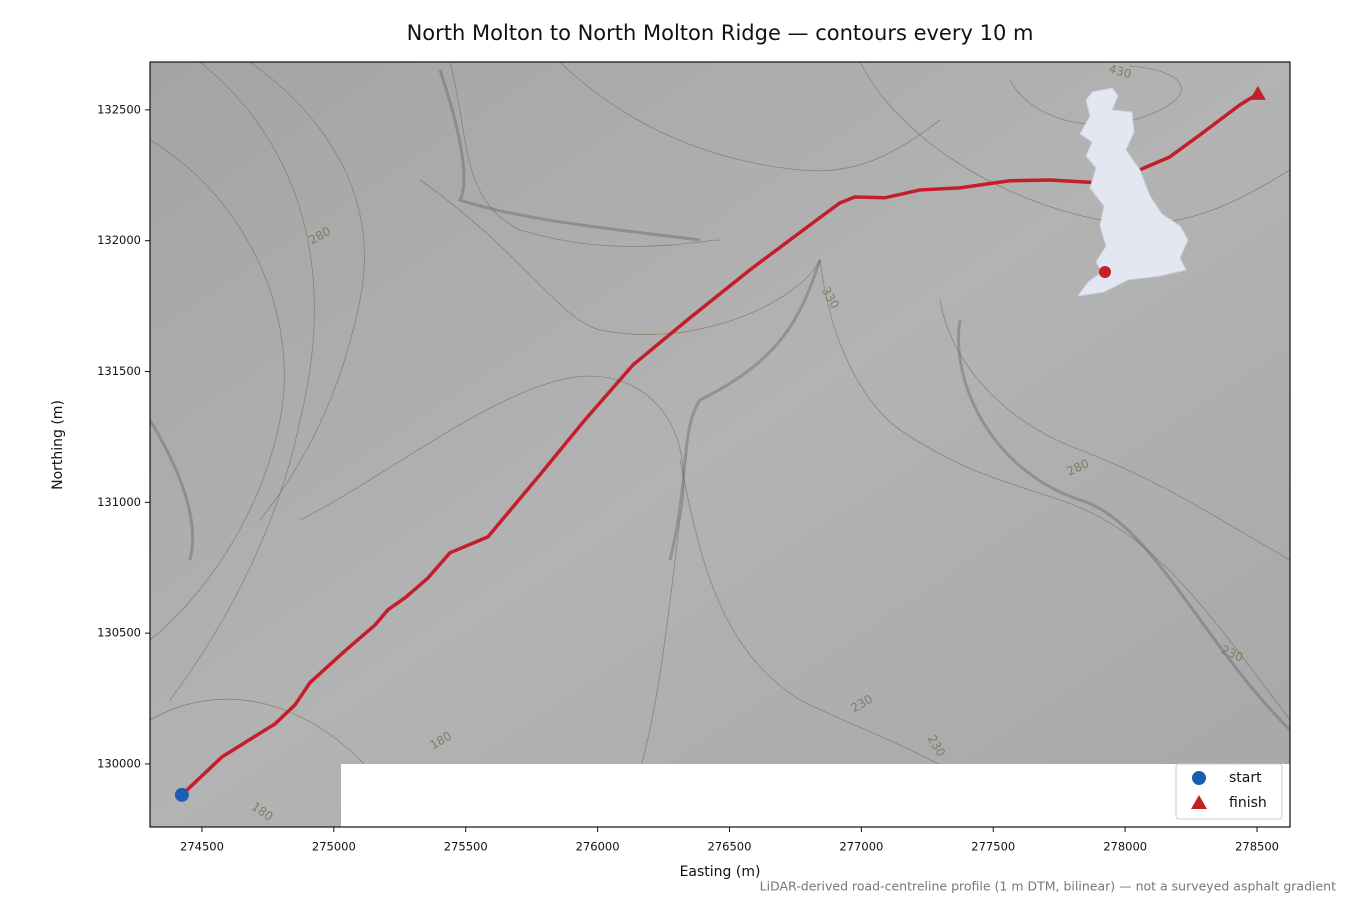 The height and width of the screenshot is (905, 1350). Describe the element at coordinates (334, 847) in the screenshot. I see `x-tick-label: 275000` at that location.